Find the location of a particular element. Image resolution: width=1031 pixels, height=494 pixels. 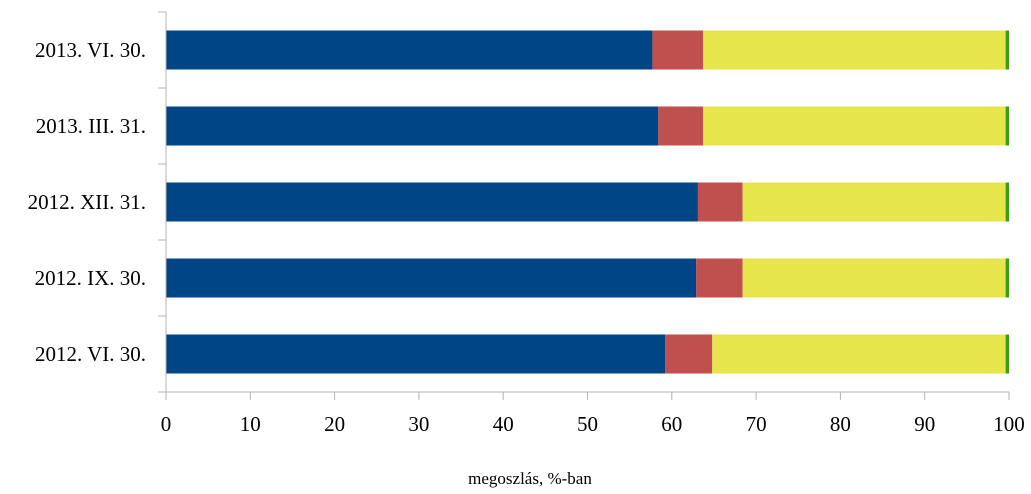

x-tick-label: 100 is located at coordinates (1009, 424).